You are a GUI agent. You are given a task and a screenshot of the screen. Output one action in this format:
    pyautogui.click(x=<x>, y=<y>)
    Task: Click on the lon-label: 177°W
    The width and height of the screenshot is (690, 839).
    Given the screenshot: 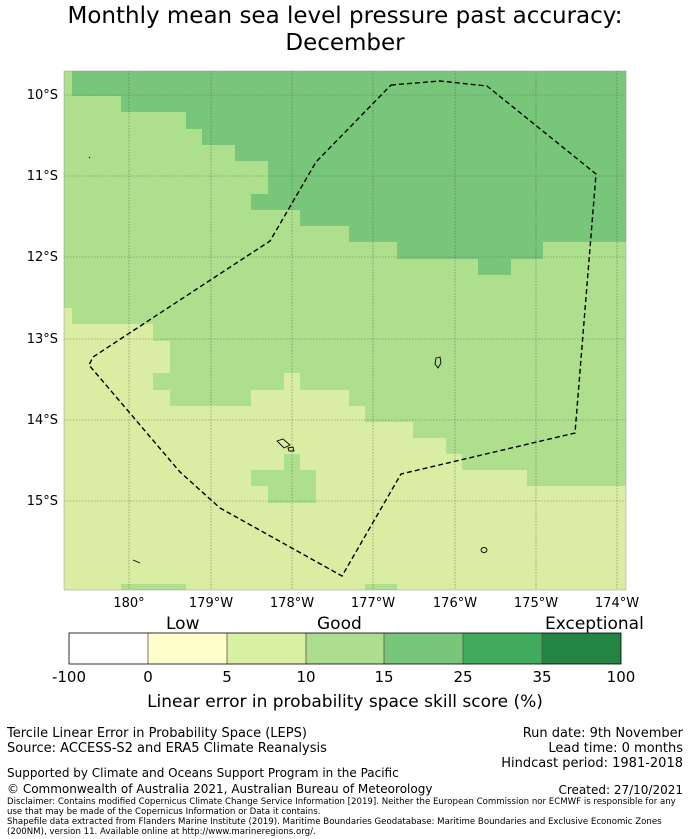 What is the action you would take?
    pyautogui.click(x=373, y=603)
    